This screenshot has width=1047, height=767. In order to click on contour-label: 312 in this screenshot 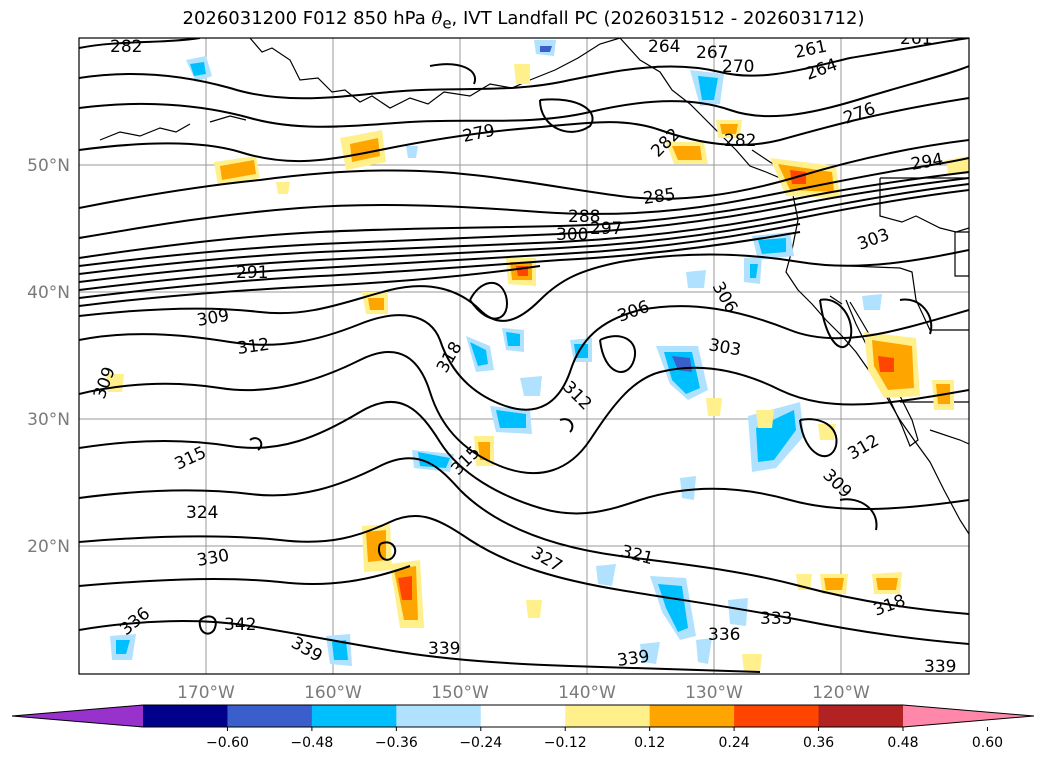, I will do `click(253, 347)`.